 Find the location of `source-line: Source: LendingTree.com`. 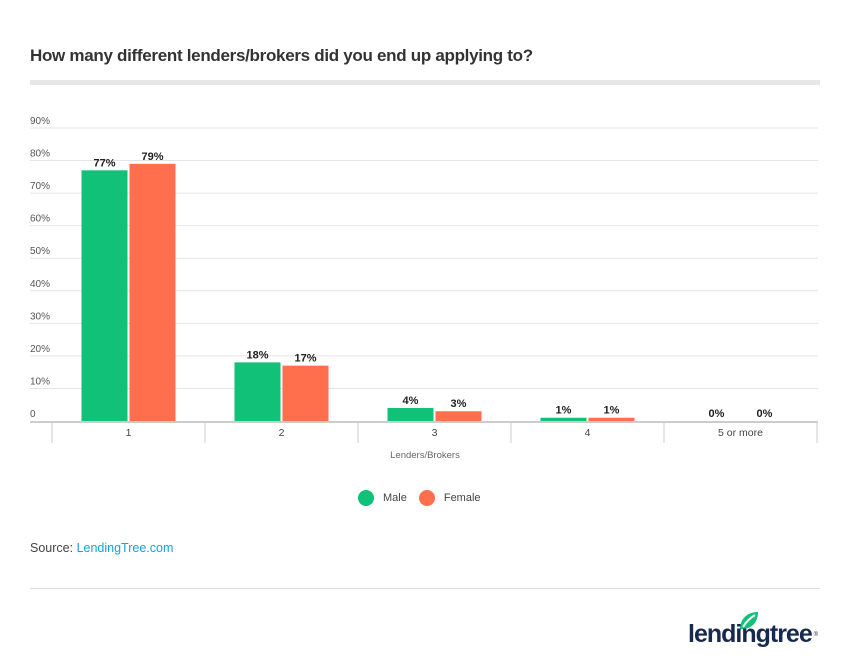

source-line: Source: LendingTree.com is located at coordinates (101, 548).